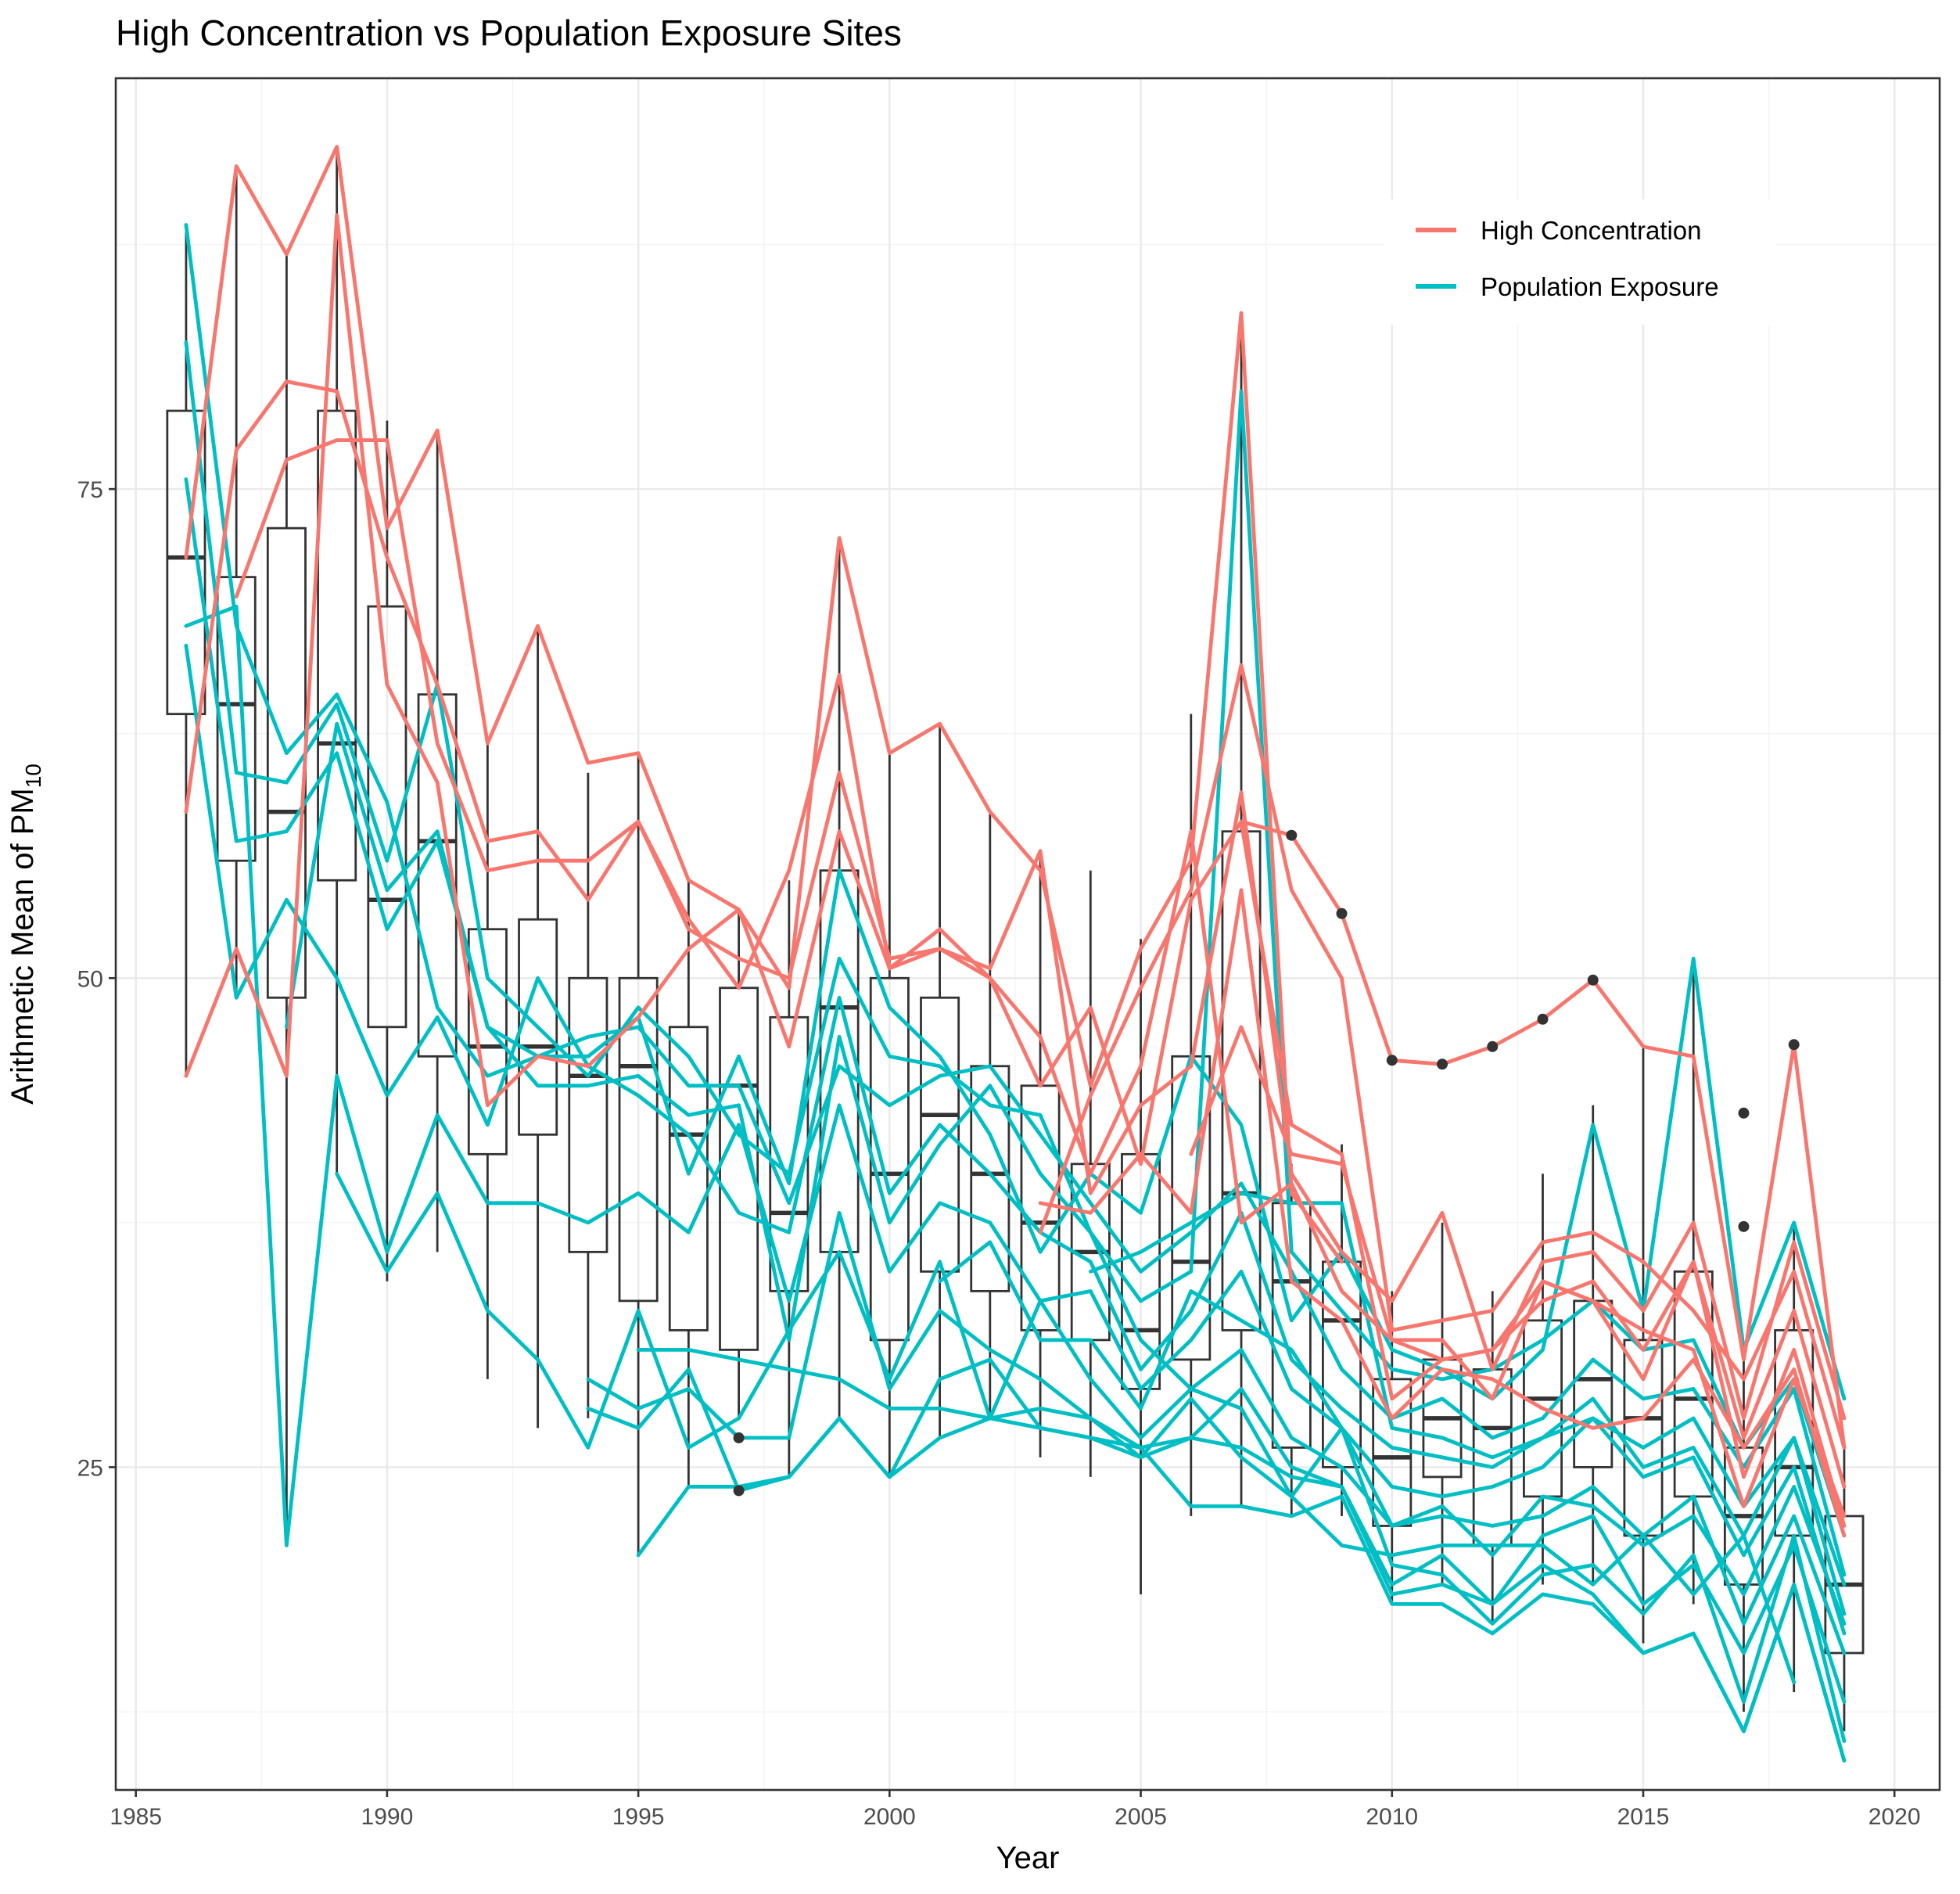 This screenshot has height=1894, width=1960. I want to click on y-tick-label: 50, so click(90, 979).